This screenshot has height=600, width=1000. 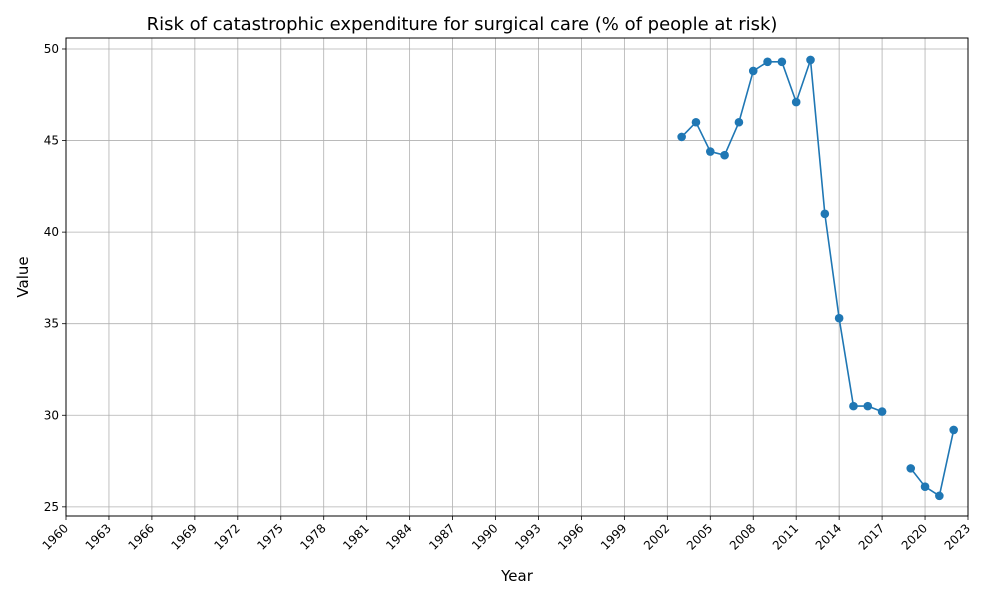 I want to click on x-axis-label: Year, so click(x=517, y=576).